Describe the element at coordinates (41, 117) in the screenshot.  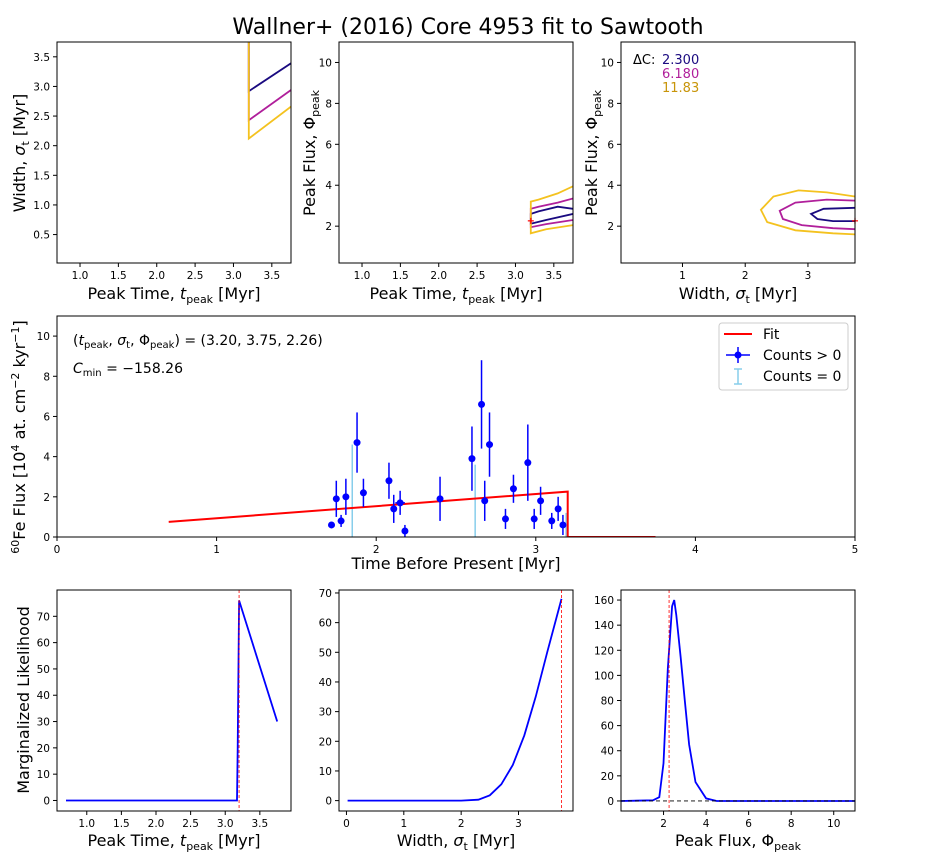
I see `p1-ytick-label: 2.5` at that location.